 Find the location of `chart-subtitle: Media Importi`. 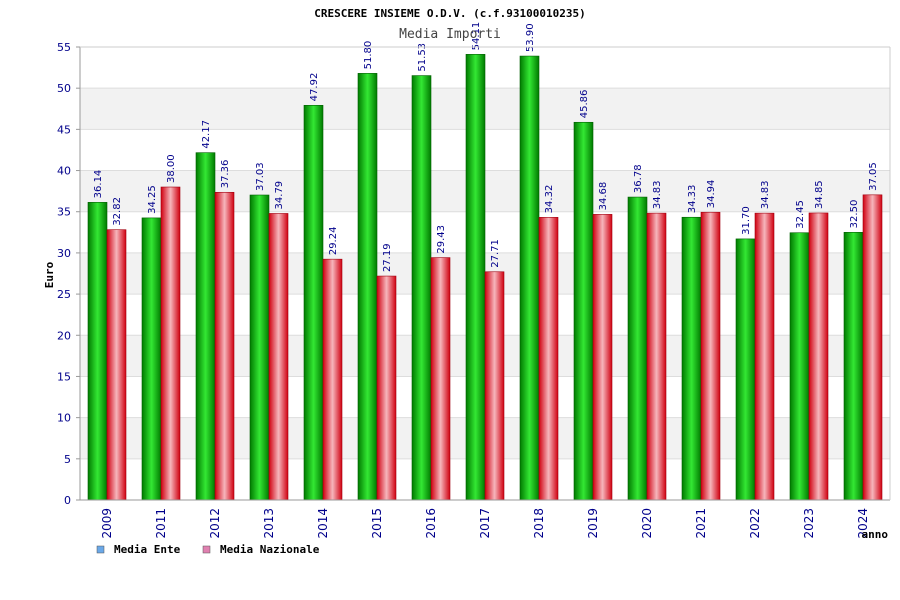

chart-subtitle: Media Importi is located at coordinates (450, 34).